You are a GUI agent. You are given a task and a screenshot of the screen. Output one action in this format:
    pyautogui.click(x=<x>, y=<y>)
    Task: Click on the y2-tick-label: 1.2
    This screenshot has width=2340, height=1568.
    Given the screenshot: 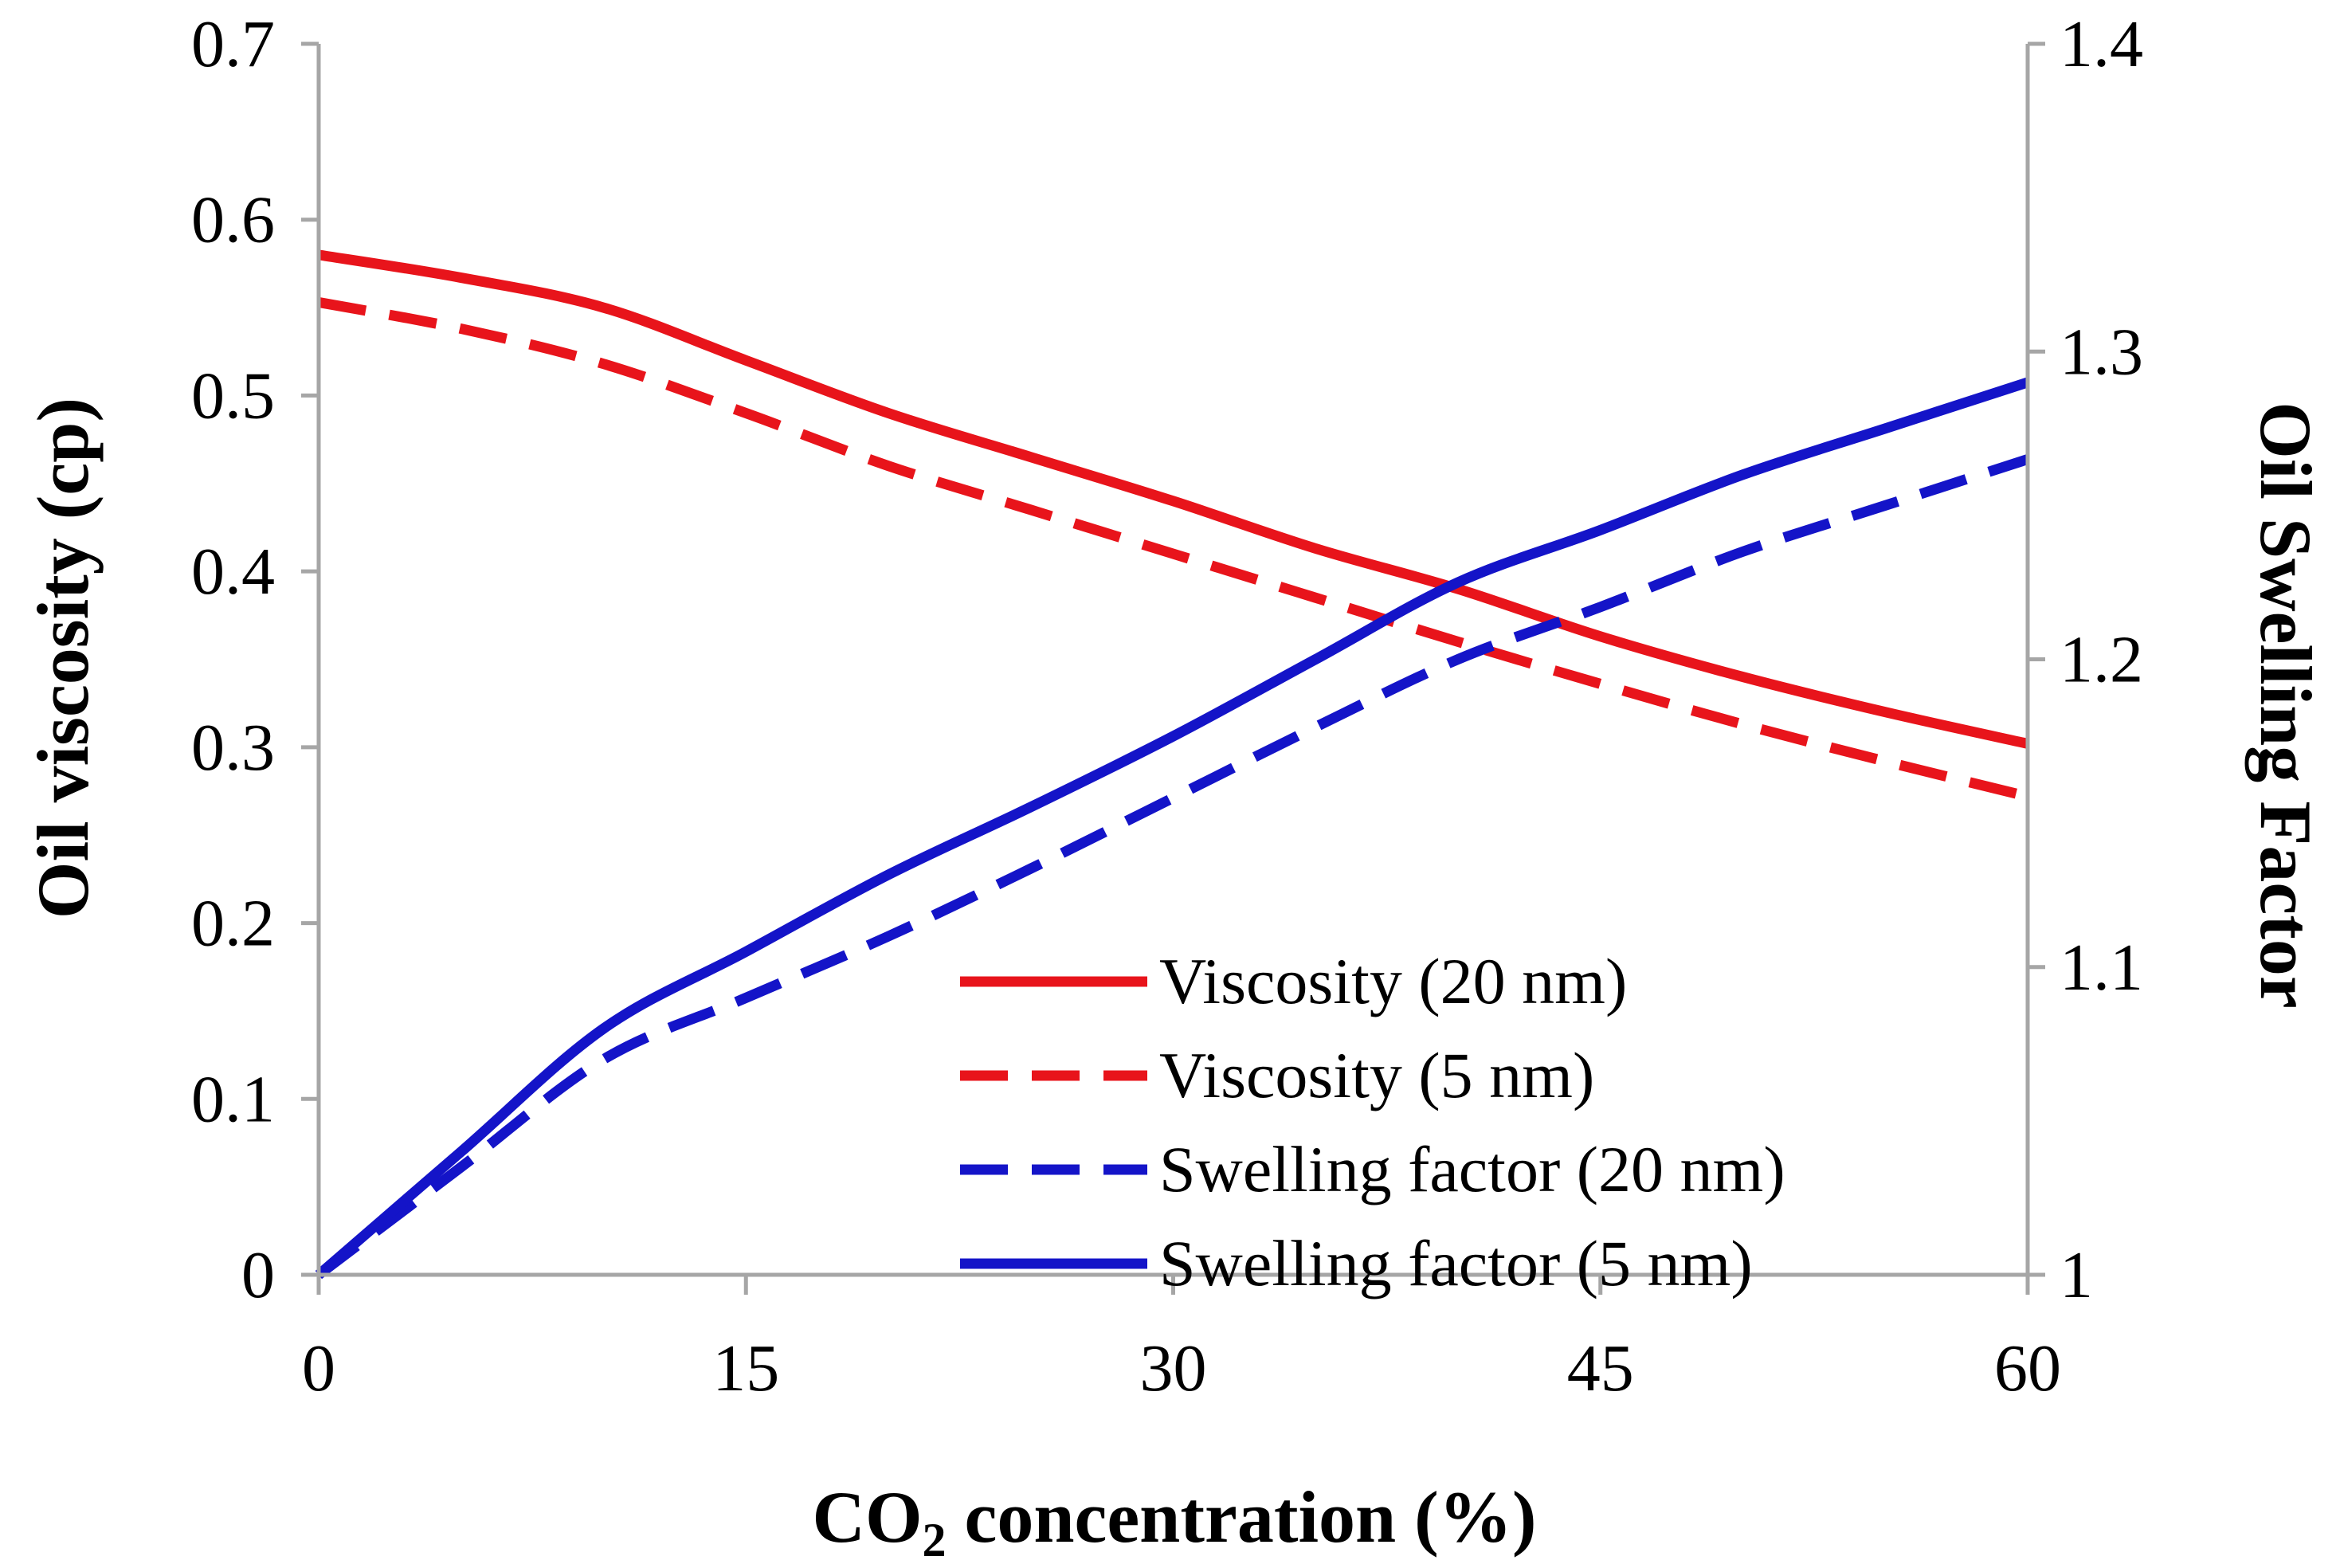 What is the action you would take?
    pyautogui.click(x=2101, y=660)
    